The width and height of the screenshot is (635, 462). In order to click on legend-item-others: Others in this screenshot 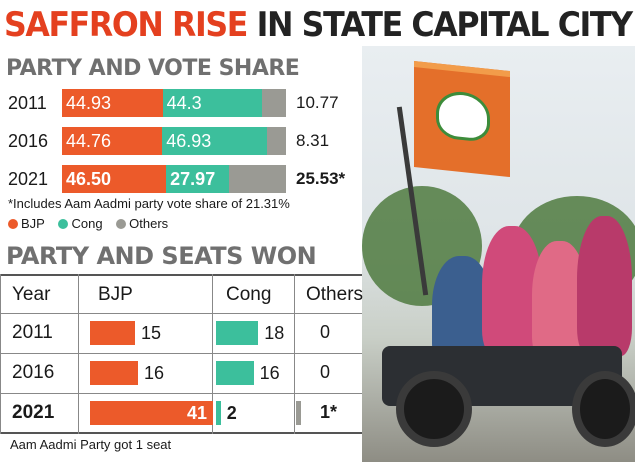, I will do `click(142, 223)`.